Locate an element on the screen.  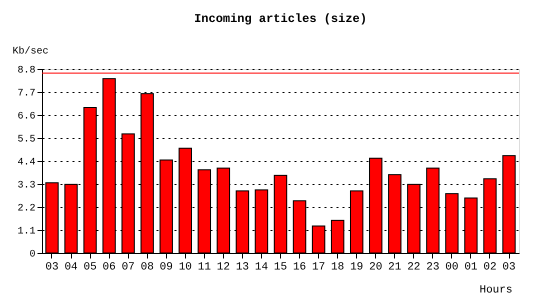
y-tick-label: 0 is located at coordinates (32, 255).